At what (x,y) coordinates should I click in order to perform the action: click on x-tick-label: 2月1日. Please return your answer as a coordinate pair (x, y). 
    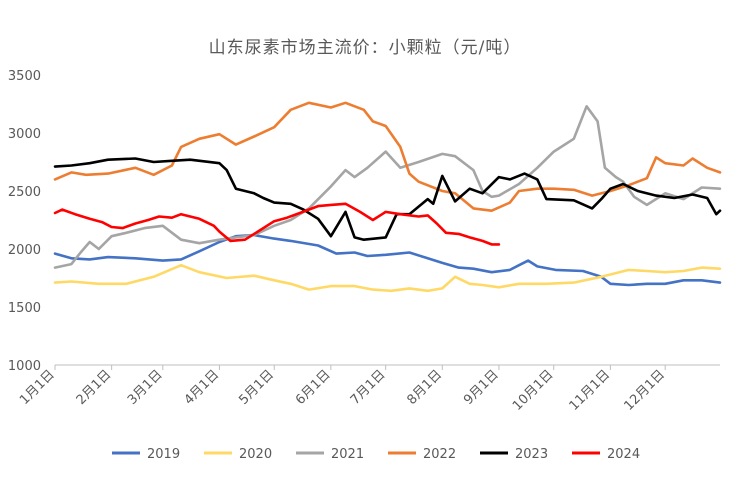
    Looking at the image, I should click on (94, 387).